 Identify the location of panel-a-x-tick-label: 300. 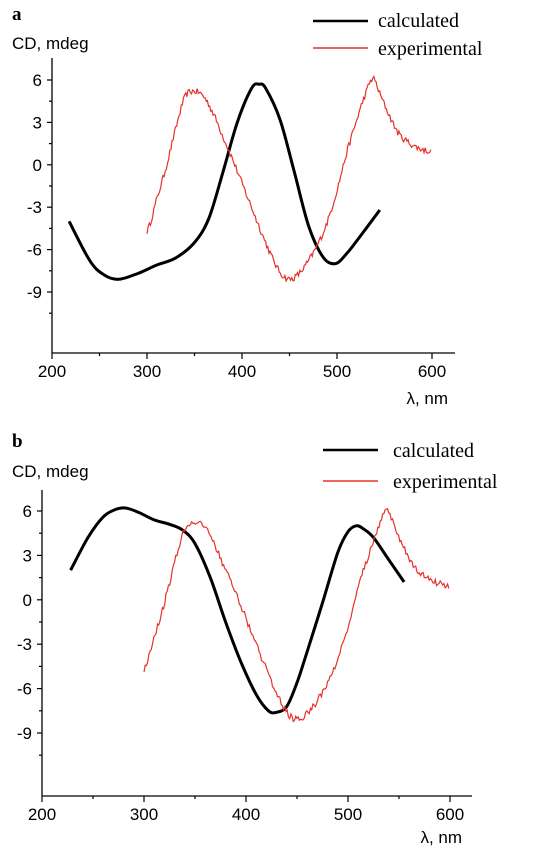
(147, 371).